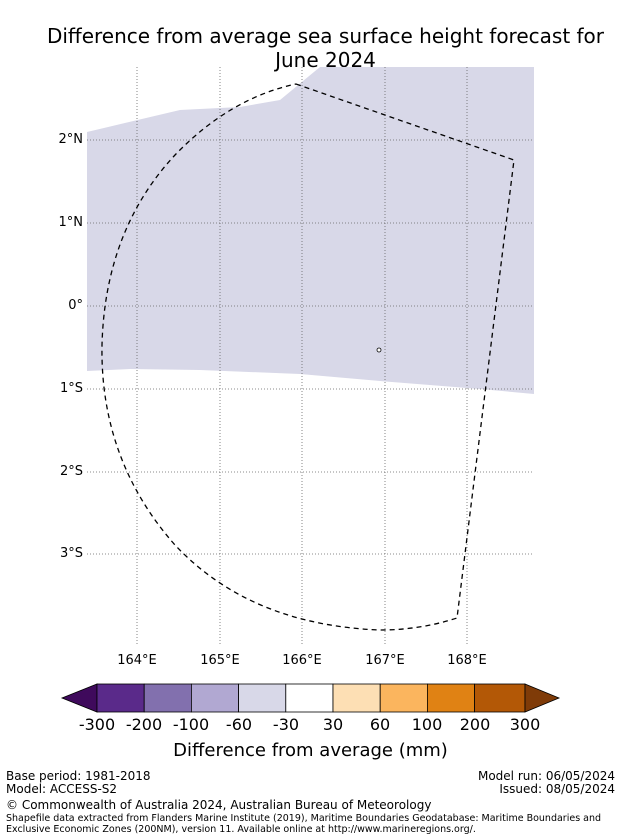 The image size is (621, 839). Describe the element at coordinates (380, 724) in the screenshot. I see `colorbar-tick: 60` at that location.